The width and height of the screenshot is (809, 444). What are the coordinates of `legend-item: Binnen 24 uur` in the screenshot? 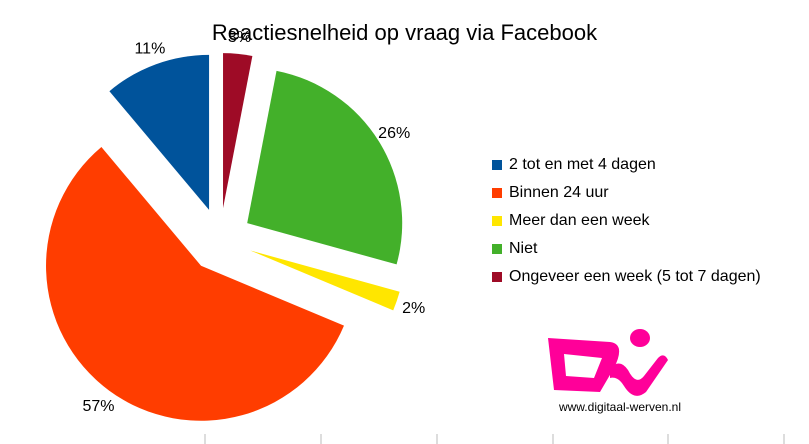 It's located at (626, 193).